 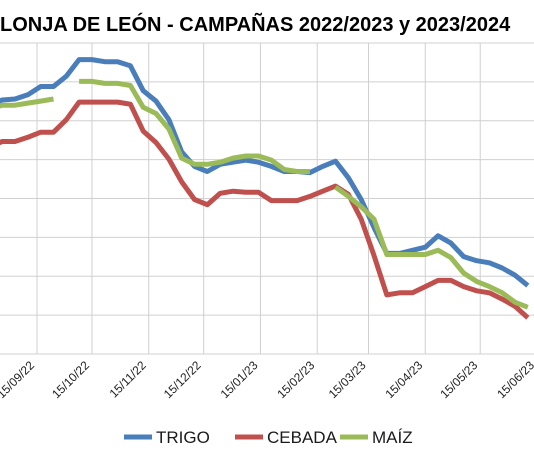 What do you see at coordinates (514, 379) in the screenshot?
I see `x-tick-label: 15/06/23` at bounding box center [514, 379].